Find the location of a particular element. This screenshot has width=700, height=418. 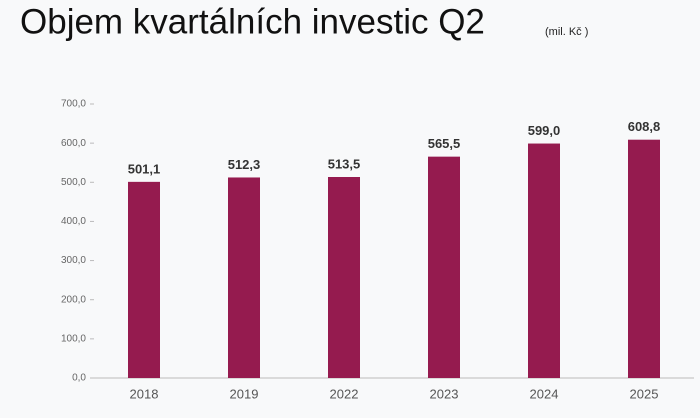

value-label: 512,3 is located at coordinates (244, 164).